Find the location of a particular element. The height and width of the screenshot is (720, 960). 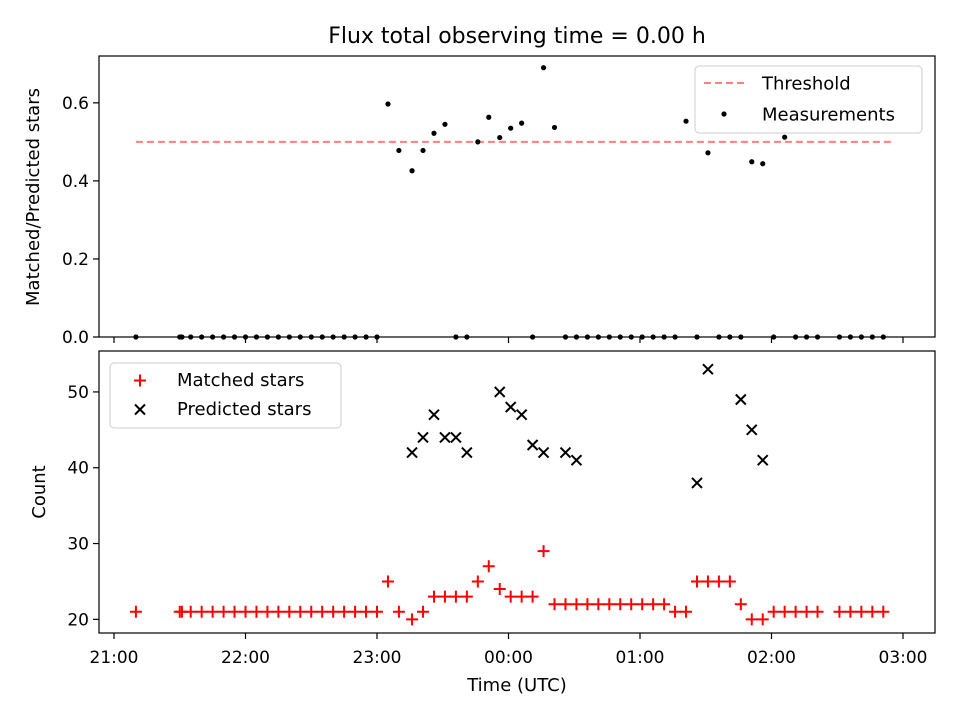

time-x-tick-label: 00:00 is located at coordinates (508, 658).